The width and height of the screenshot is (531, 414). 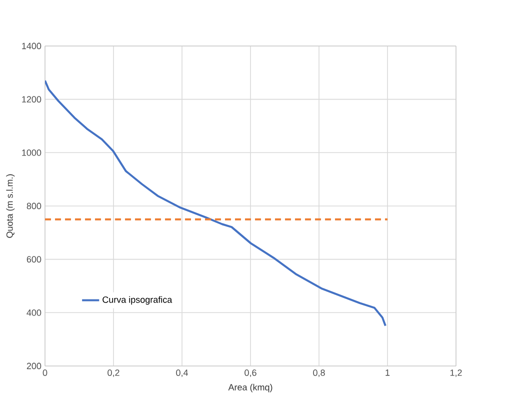 What do you see at coordinates (182, 373) in the screenshot?
I see `x-tick-label: 0,4` at bounding box center [182, 373].